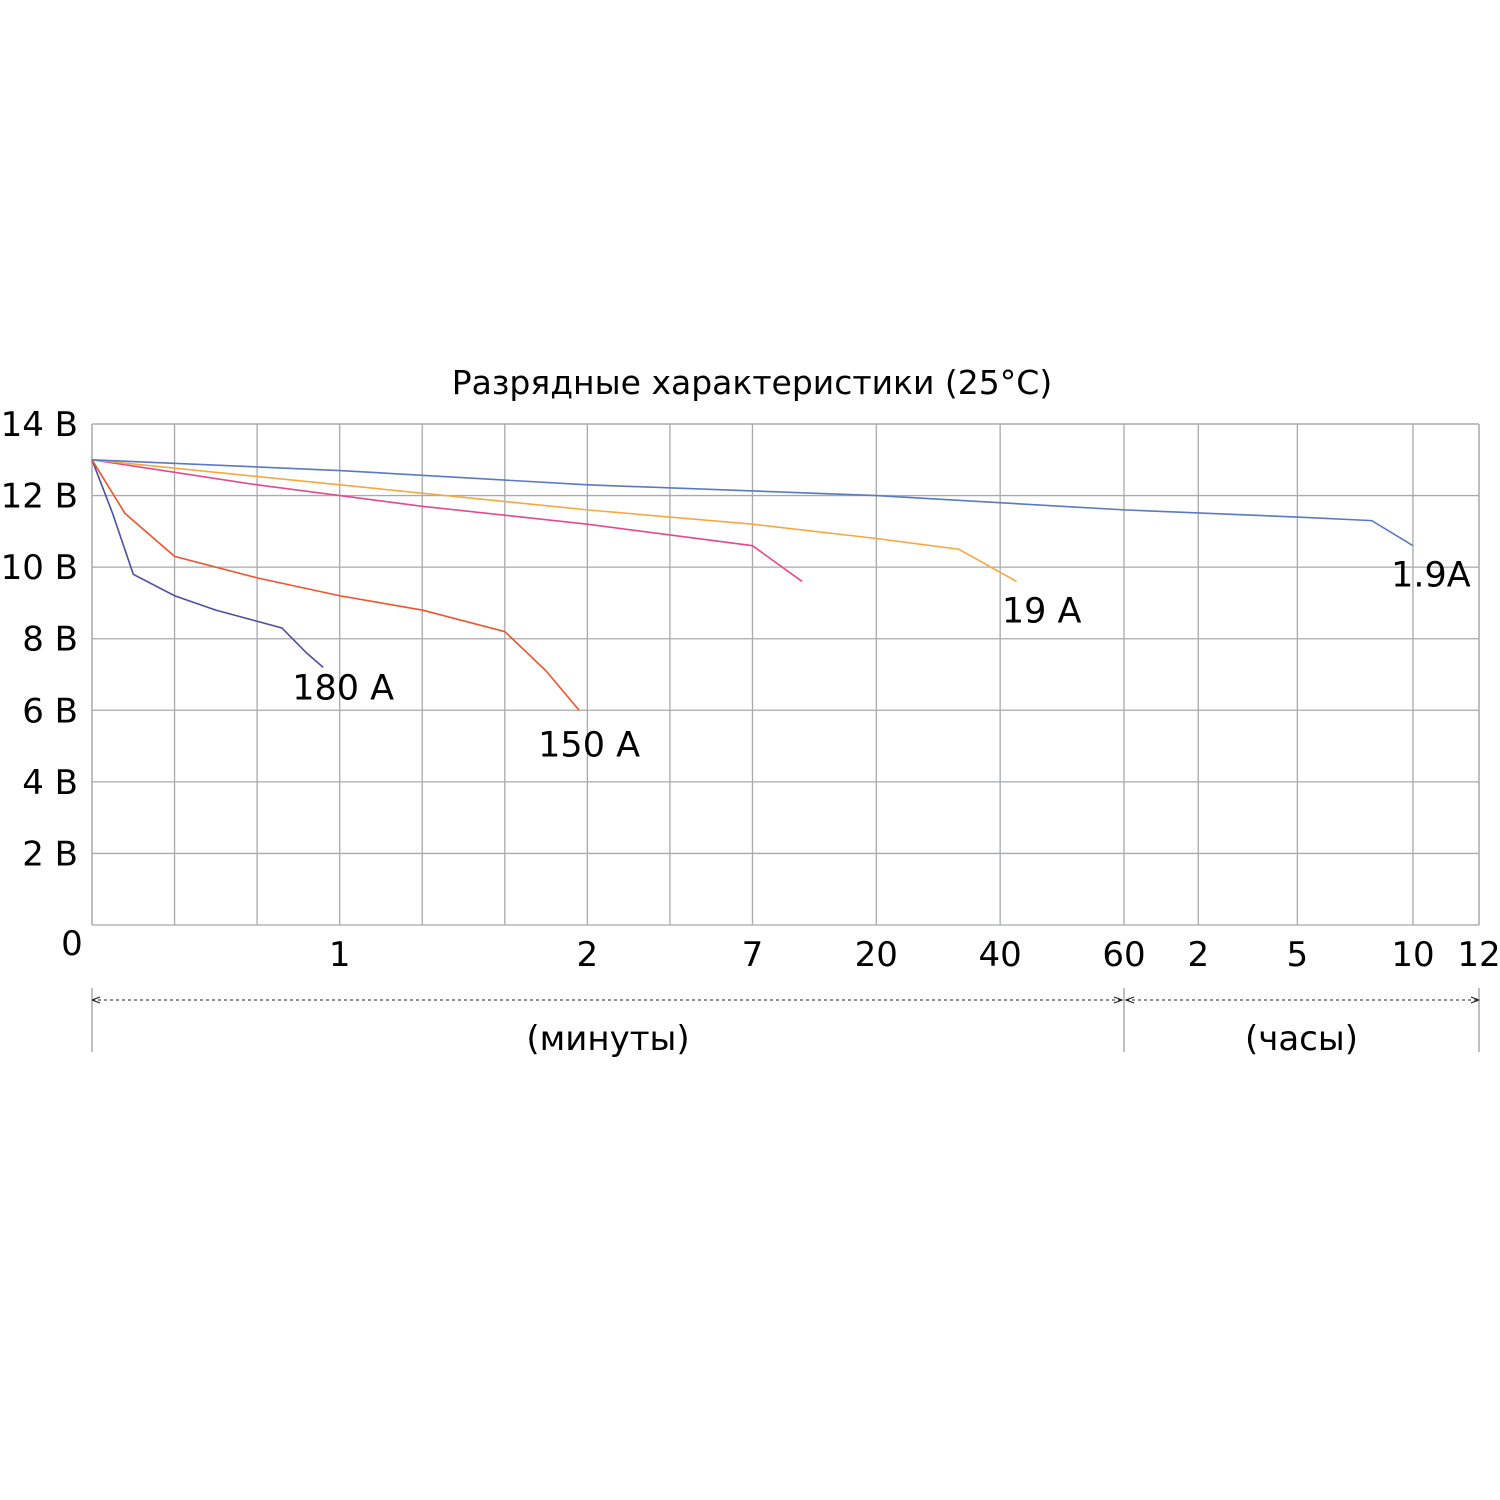 This screenshot has height=1500, width=1500. I want to click on chart-title: Разрядные характеристики (25°C), so click(752, 382).